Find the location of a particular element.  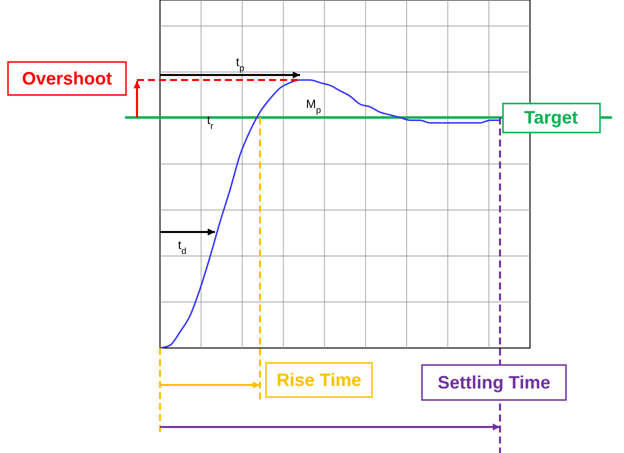

annotation: M$_{p}$ is located at coordinates (314, 106).